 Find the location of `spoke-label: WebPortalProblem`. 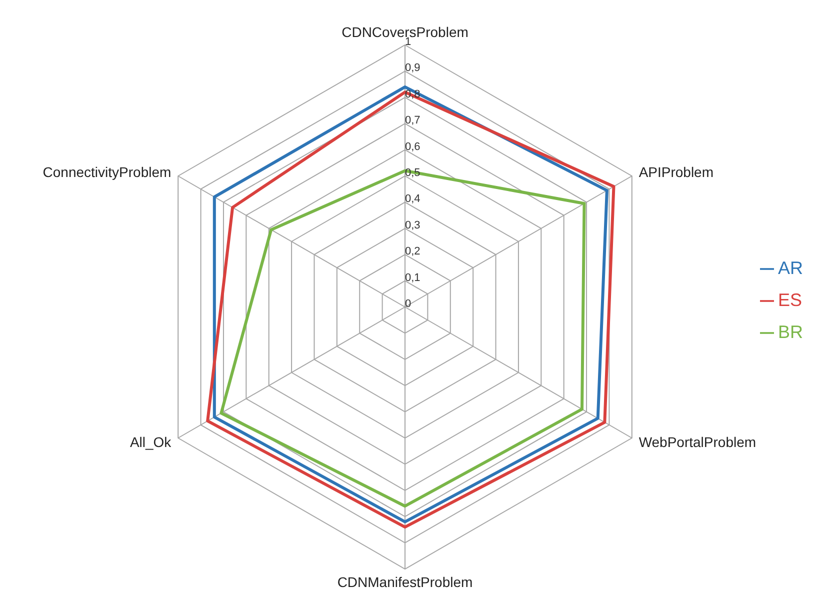

spoke-label: WebPortalProblem is located at coordinates (697, 442).